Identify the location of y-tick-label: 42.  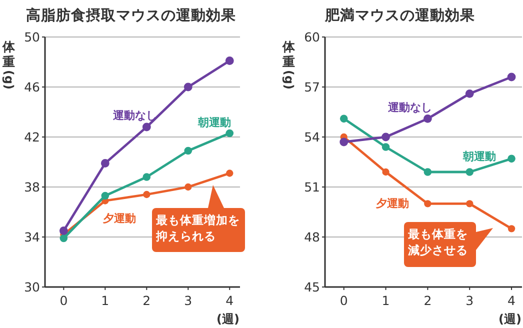
(32, 137).